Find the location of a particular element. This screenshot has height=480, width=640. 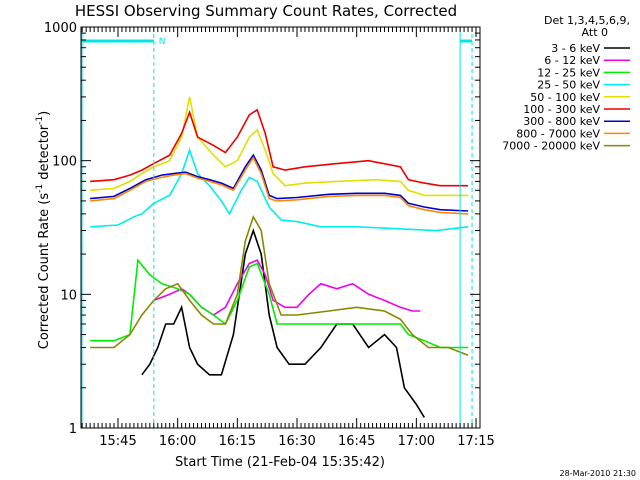

legend-label-9: 7000 - 20000 keV is located at coordinates (551, 146).